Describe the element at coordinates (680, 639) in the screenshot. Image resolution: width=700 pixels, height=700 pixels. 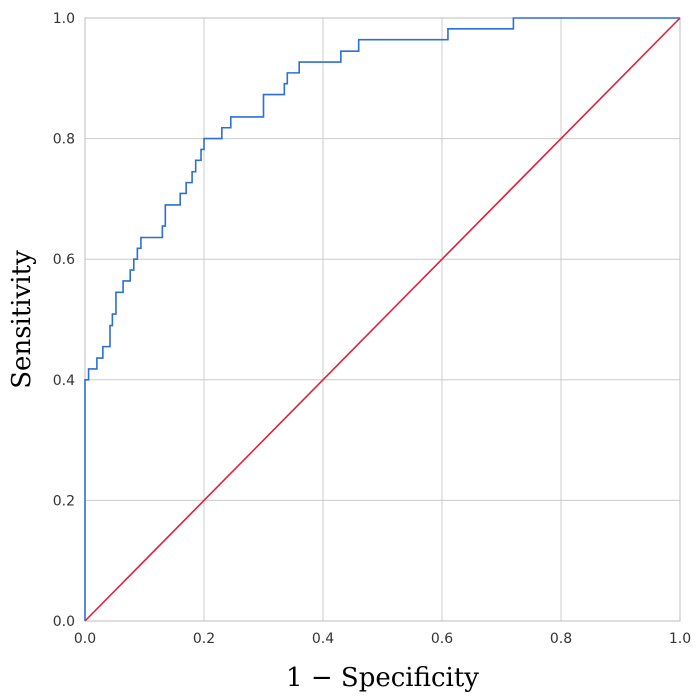
I see `x-tick-label: 1.0` at that location.